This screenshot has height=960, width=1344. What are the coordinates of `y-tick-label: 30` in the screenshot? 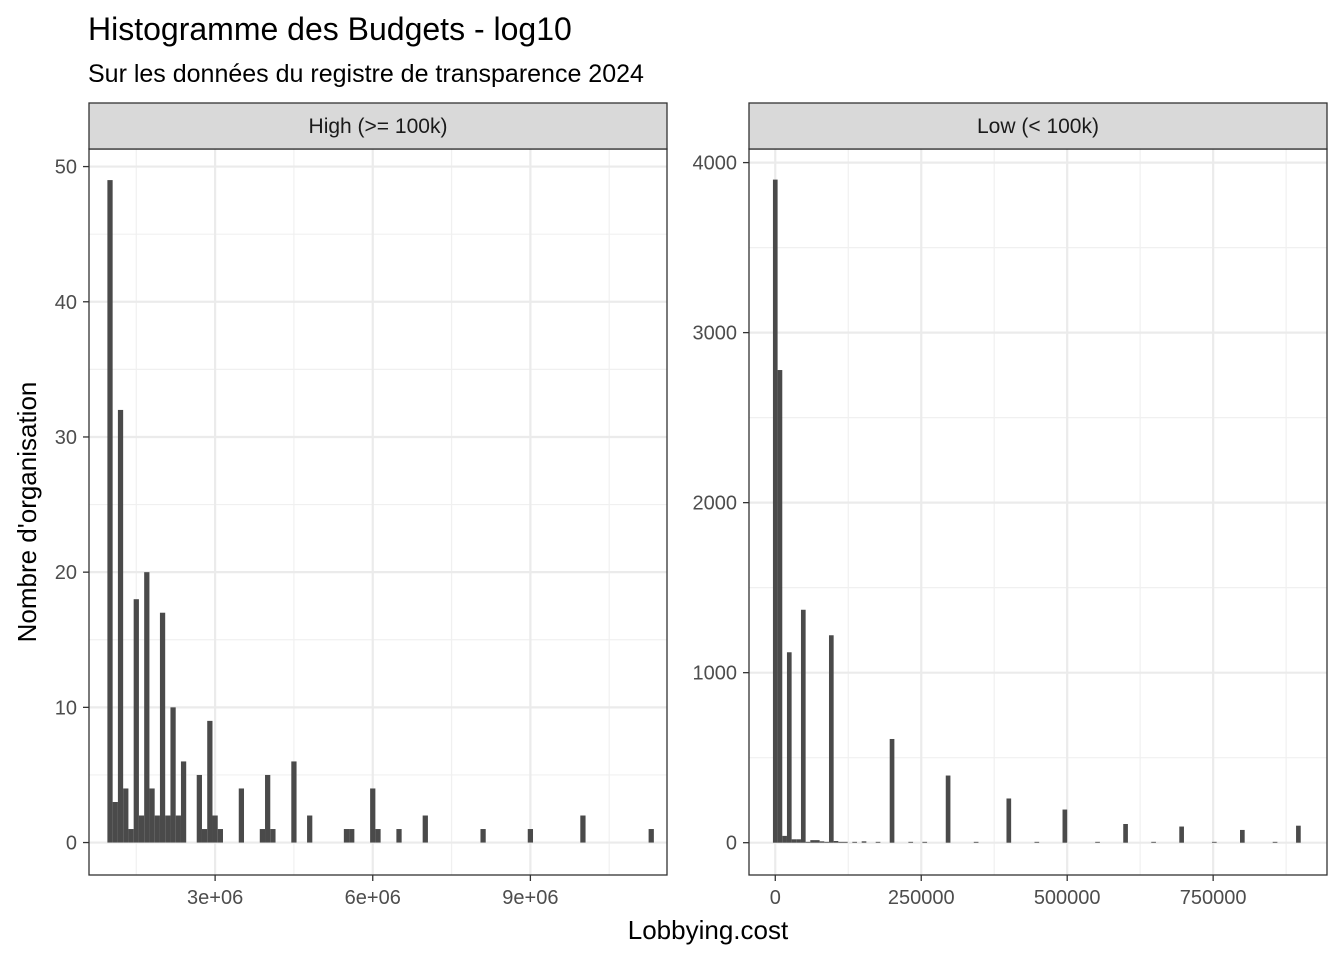 It's located at (66, 438).